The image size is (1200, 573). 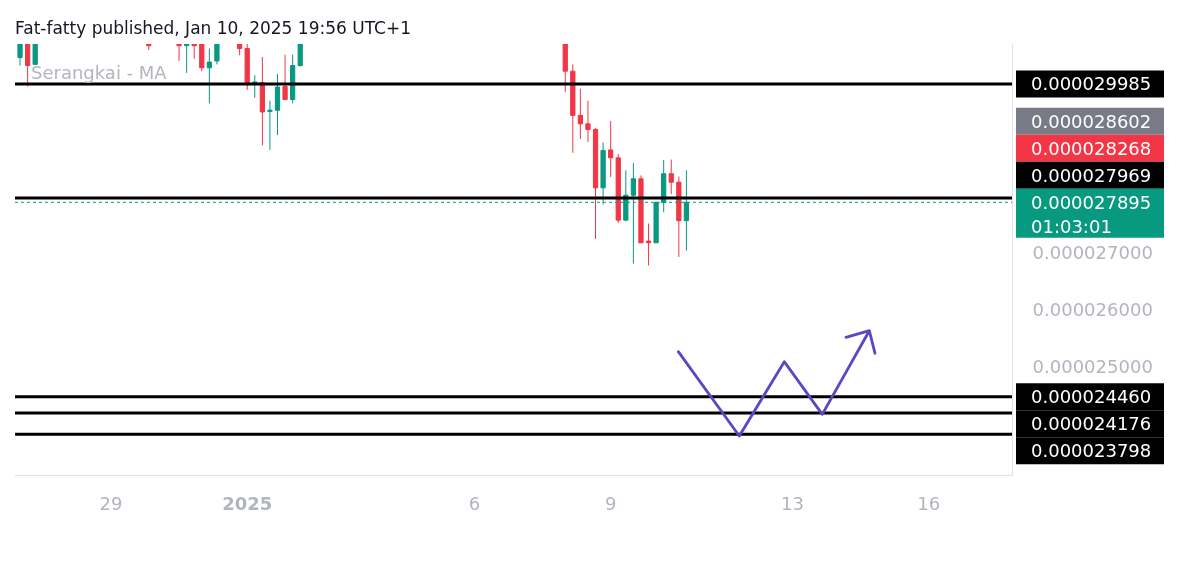 I want to click on ref-line-label: 0.000024176, so click(x=1091, y=423).